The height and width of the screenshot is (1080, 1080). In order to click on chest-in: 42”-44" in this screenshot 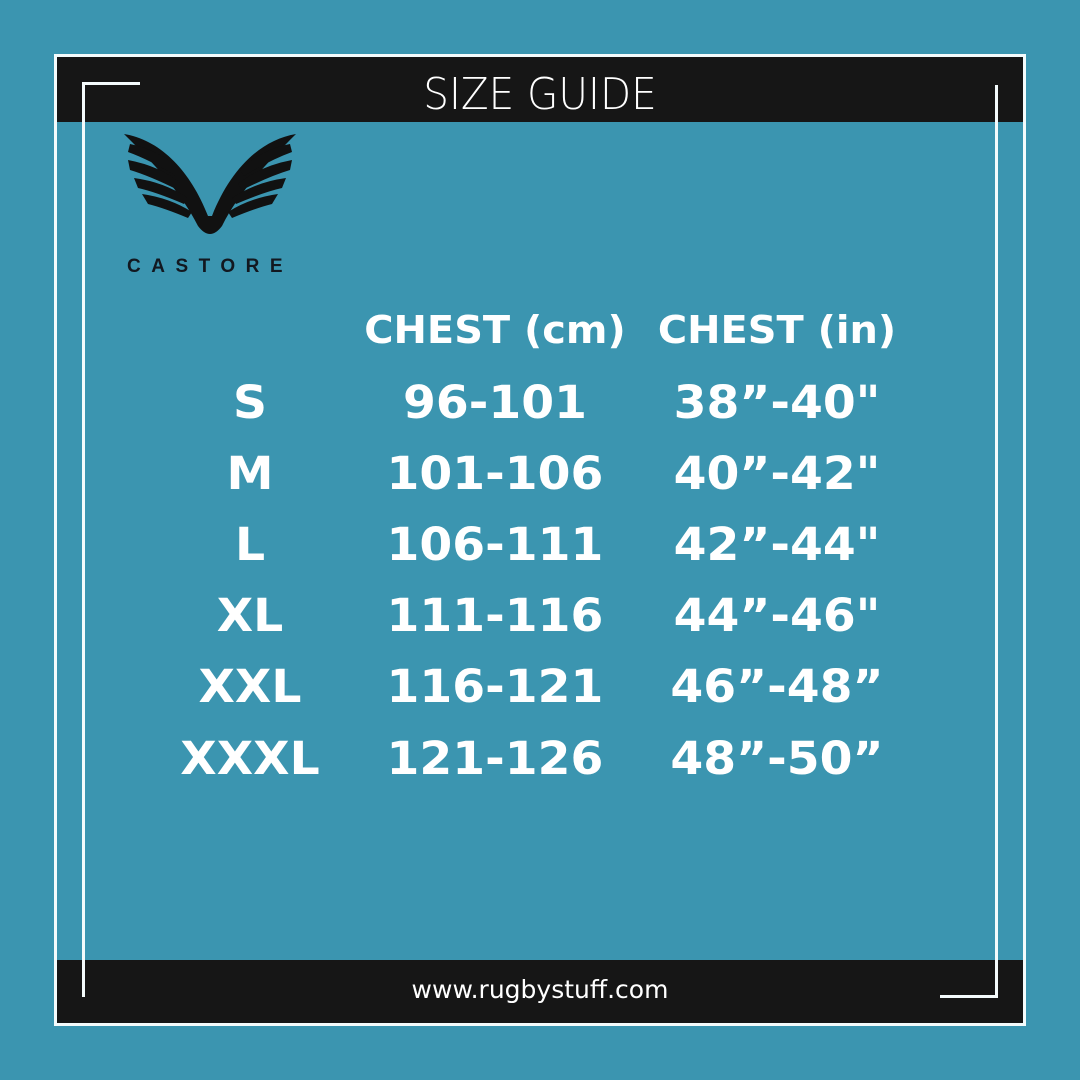, I will do `click(777, 544)`.